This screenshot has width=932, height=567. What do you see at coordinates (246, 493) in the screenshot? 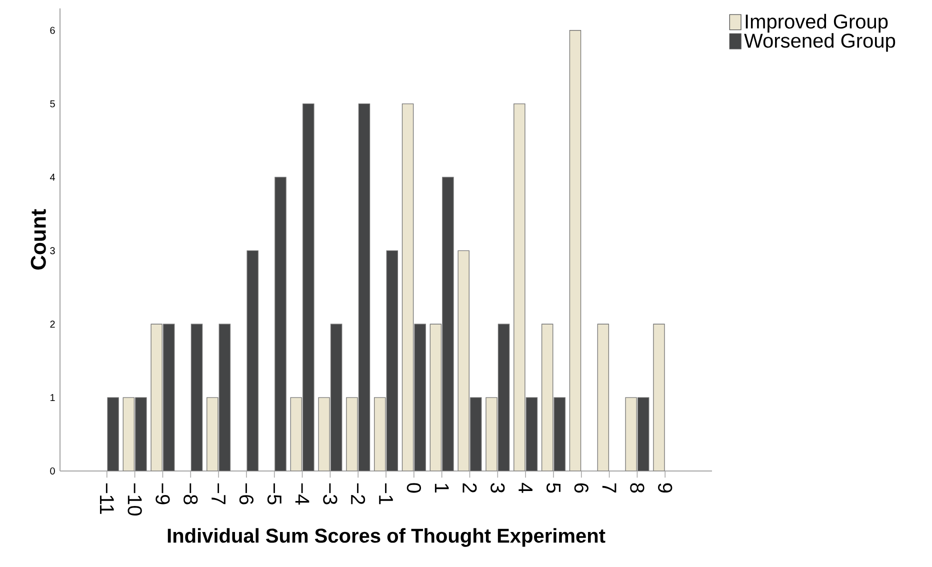
I see `x-tick-label: −6` at bounding box center [246, 493].